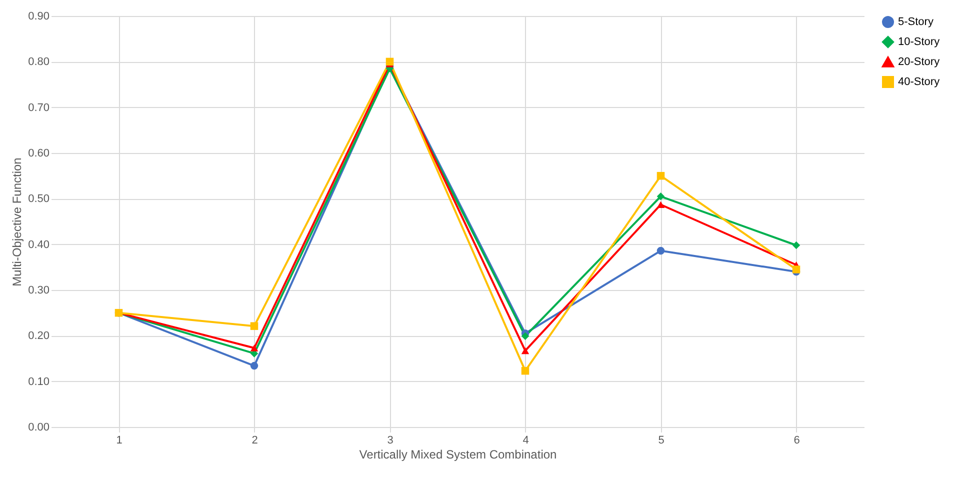 The width and height of the screenshot is (967, 481). I want to click on x-tick-label: 4, so click(525, 440).